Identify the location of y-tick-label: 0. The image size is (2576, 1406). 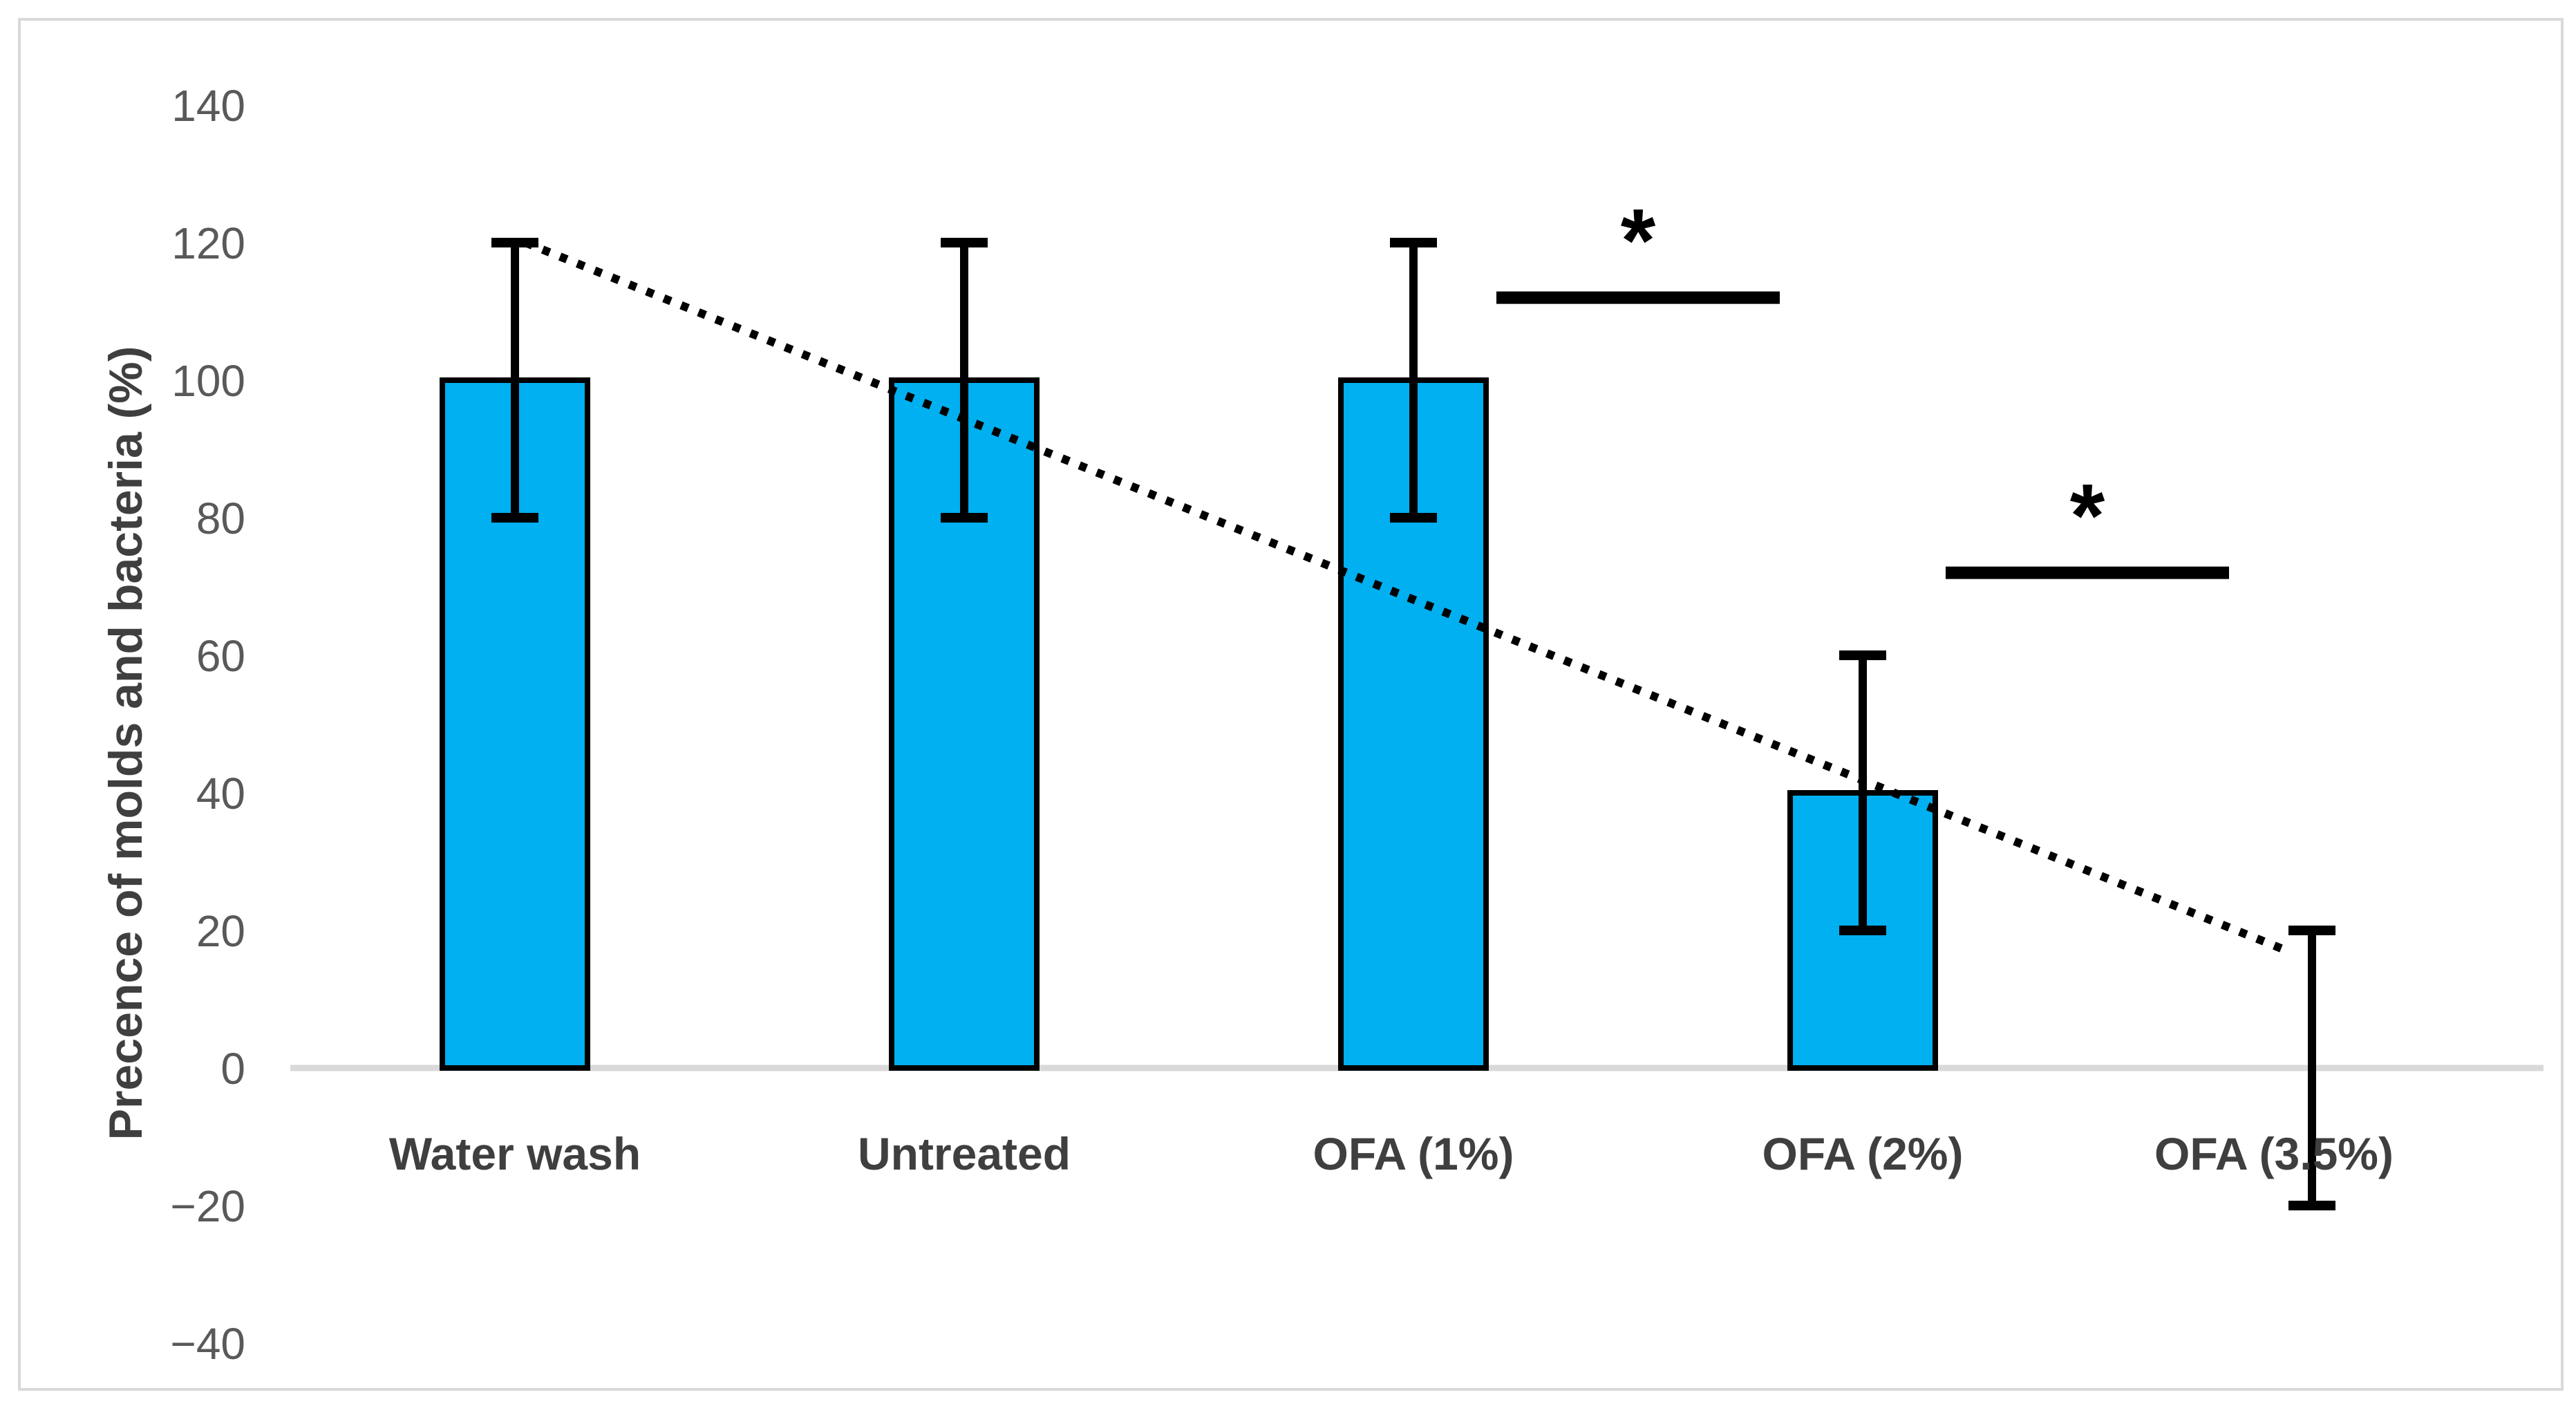
(232, 1069).